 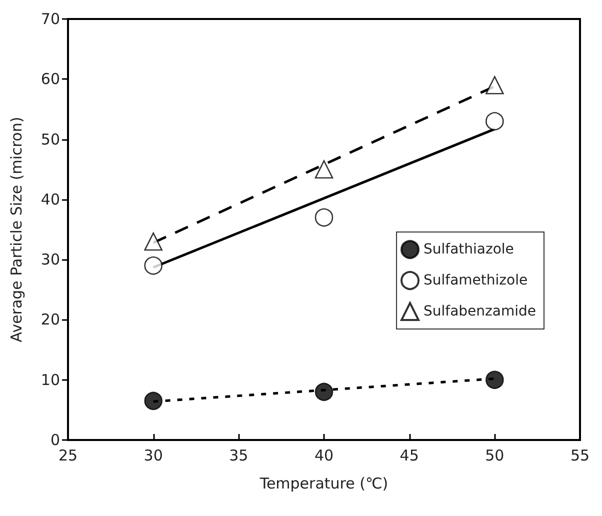 What do you see at coordinates (324, 455) in the screenshot?
I see `x-tick-label: 40` at bounding box center [324, 455].